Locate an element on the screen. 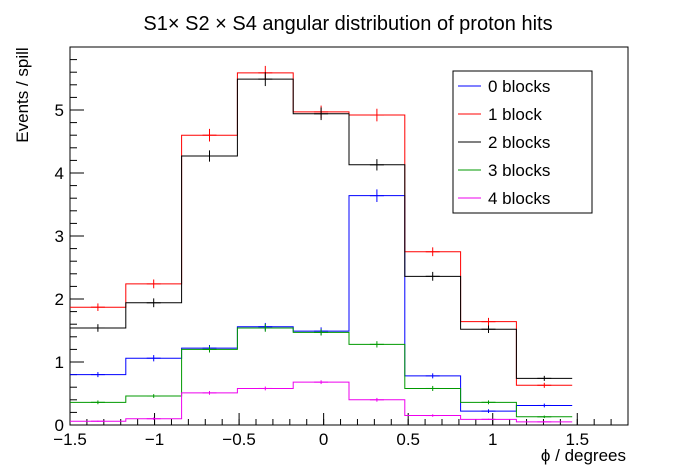 This screenshot has width=696, height=472. series-3-blocks is located at coordinates (321, 371).